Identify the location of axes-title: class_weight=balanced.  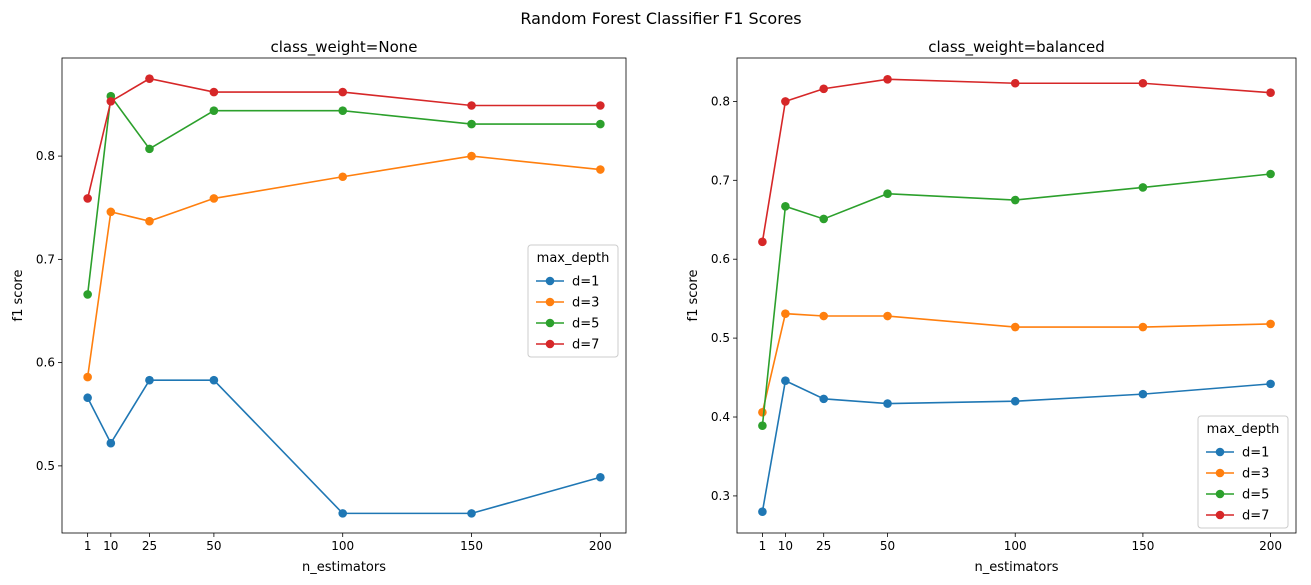
(1016, 47).